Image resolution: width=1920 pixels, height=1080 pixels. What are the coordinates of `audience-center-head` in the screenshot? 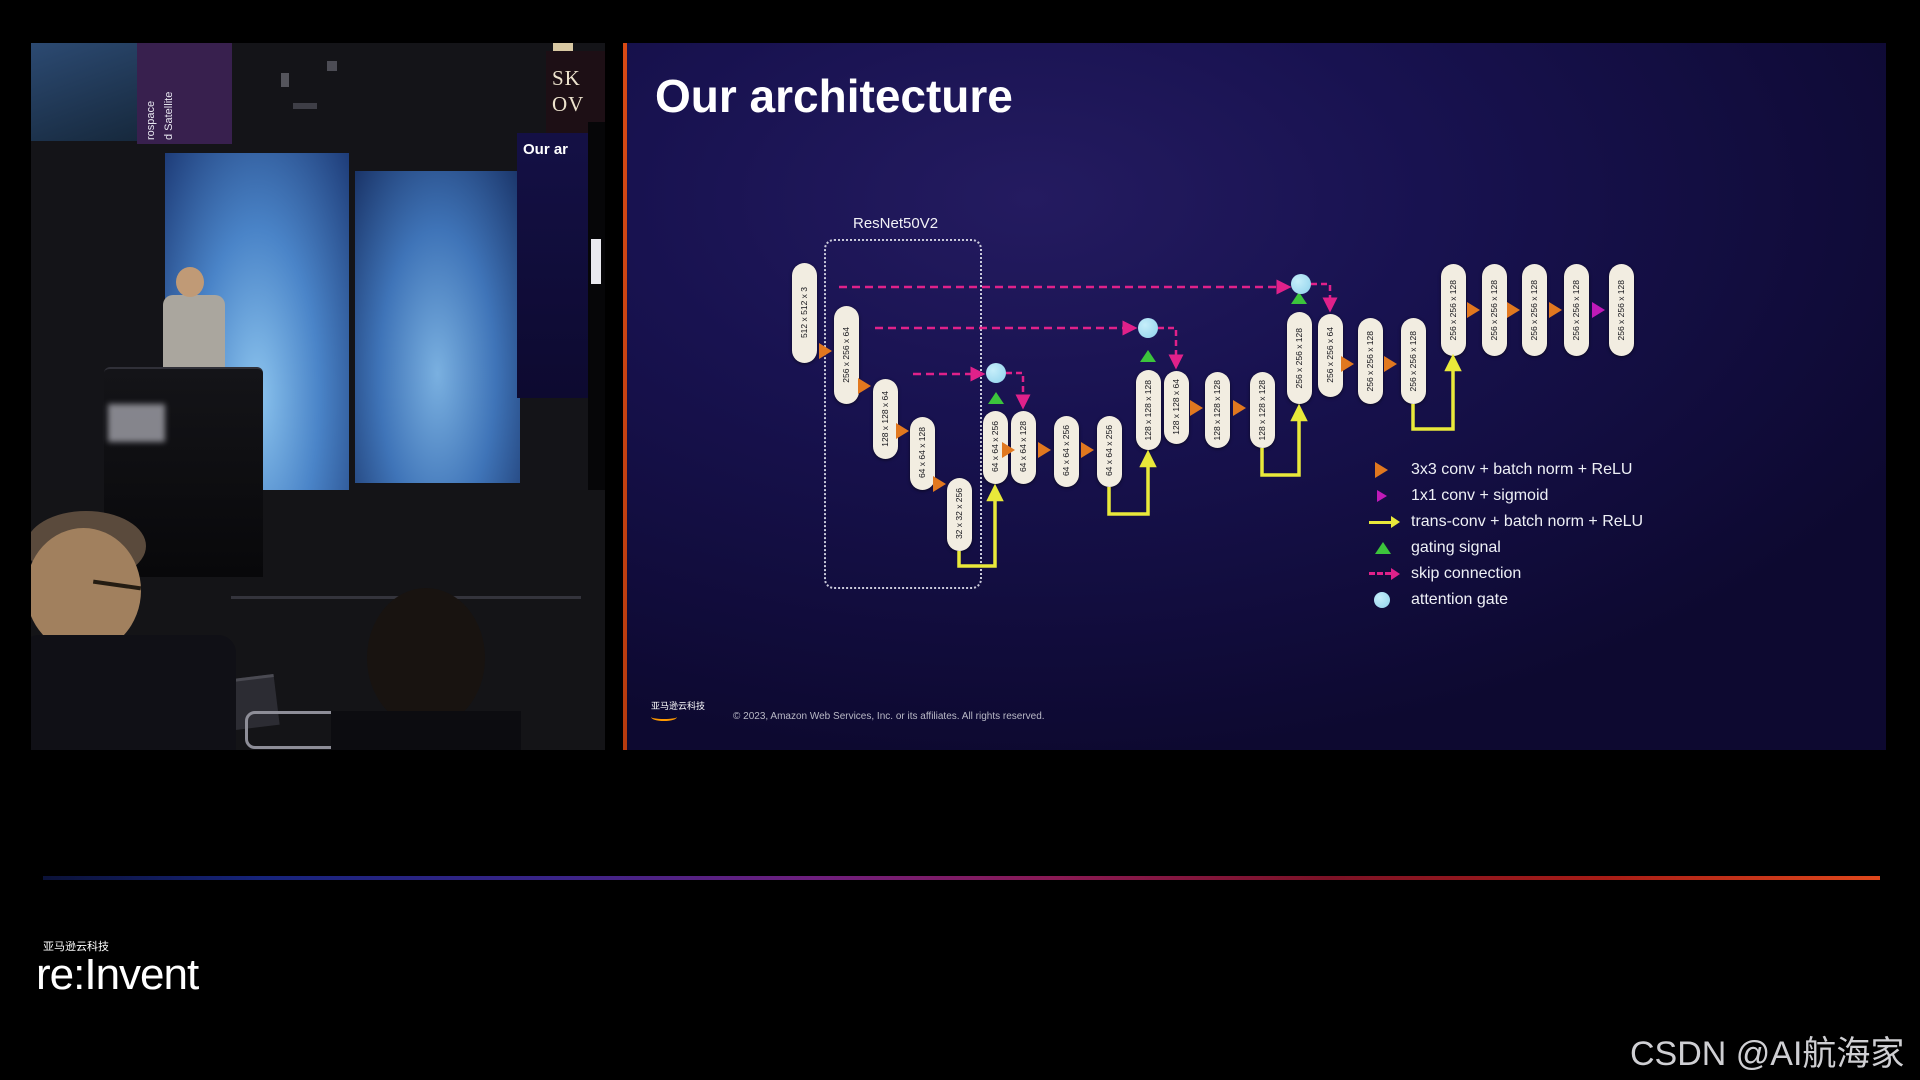 It's located at (426, 658).